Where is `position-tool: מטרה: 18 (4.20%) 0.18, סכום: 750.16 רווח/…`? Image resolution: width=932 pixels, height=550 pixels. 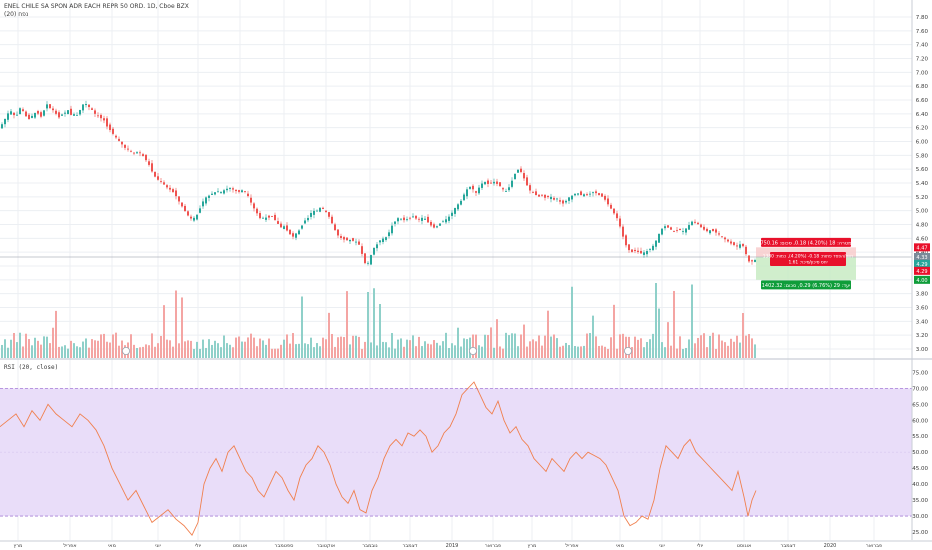
position-tool: מטרה: 18 (4.20%) 0.18, סכום: 750.16 רווח/… is located at coordinates (456, 263).